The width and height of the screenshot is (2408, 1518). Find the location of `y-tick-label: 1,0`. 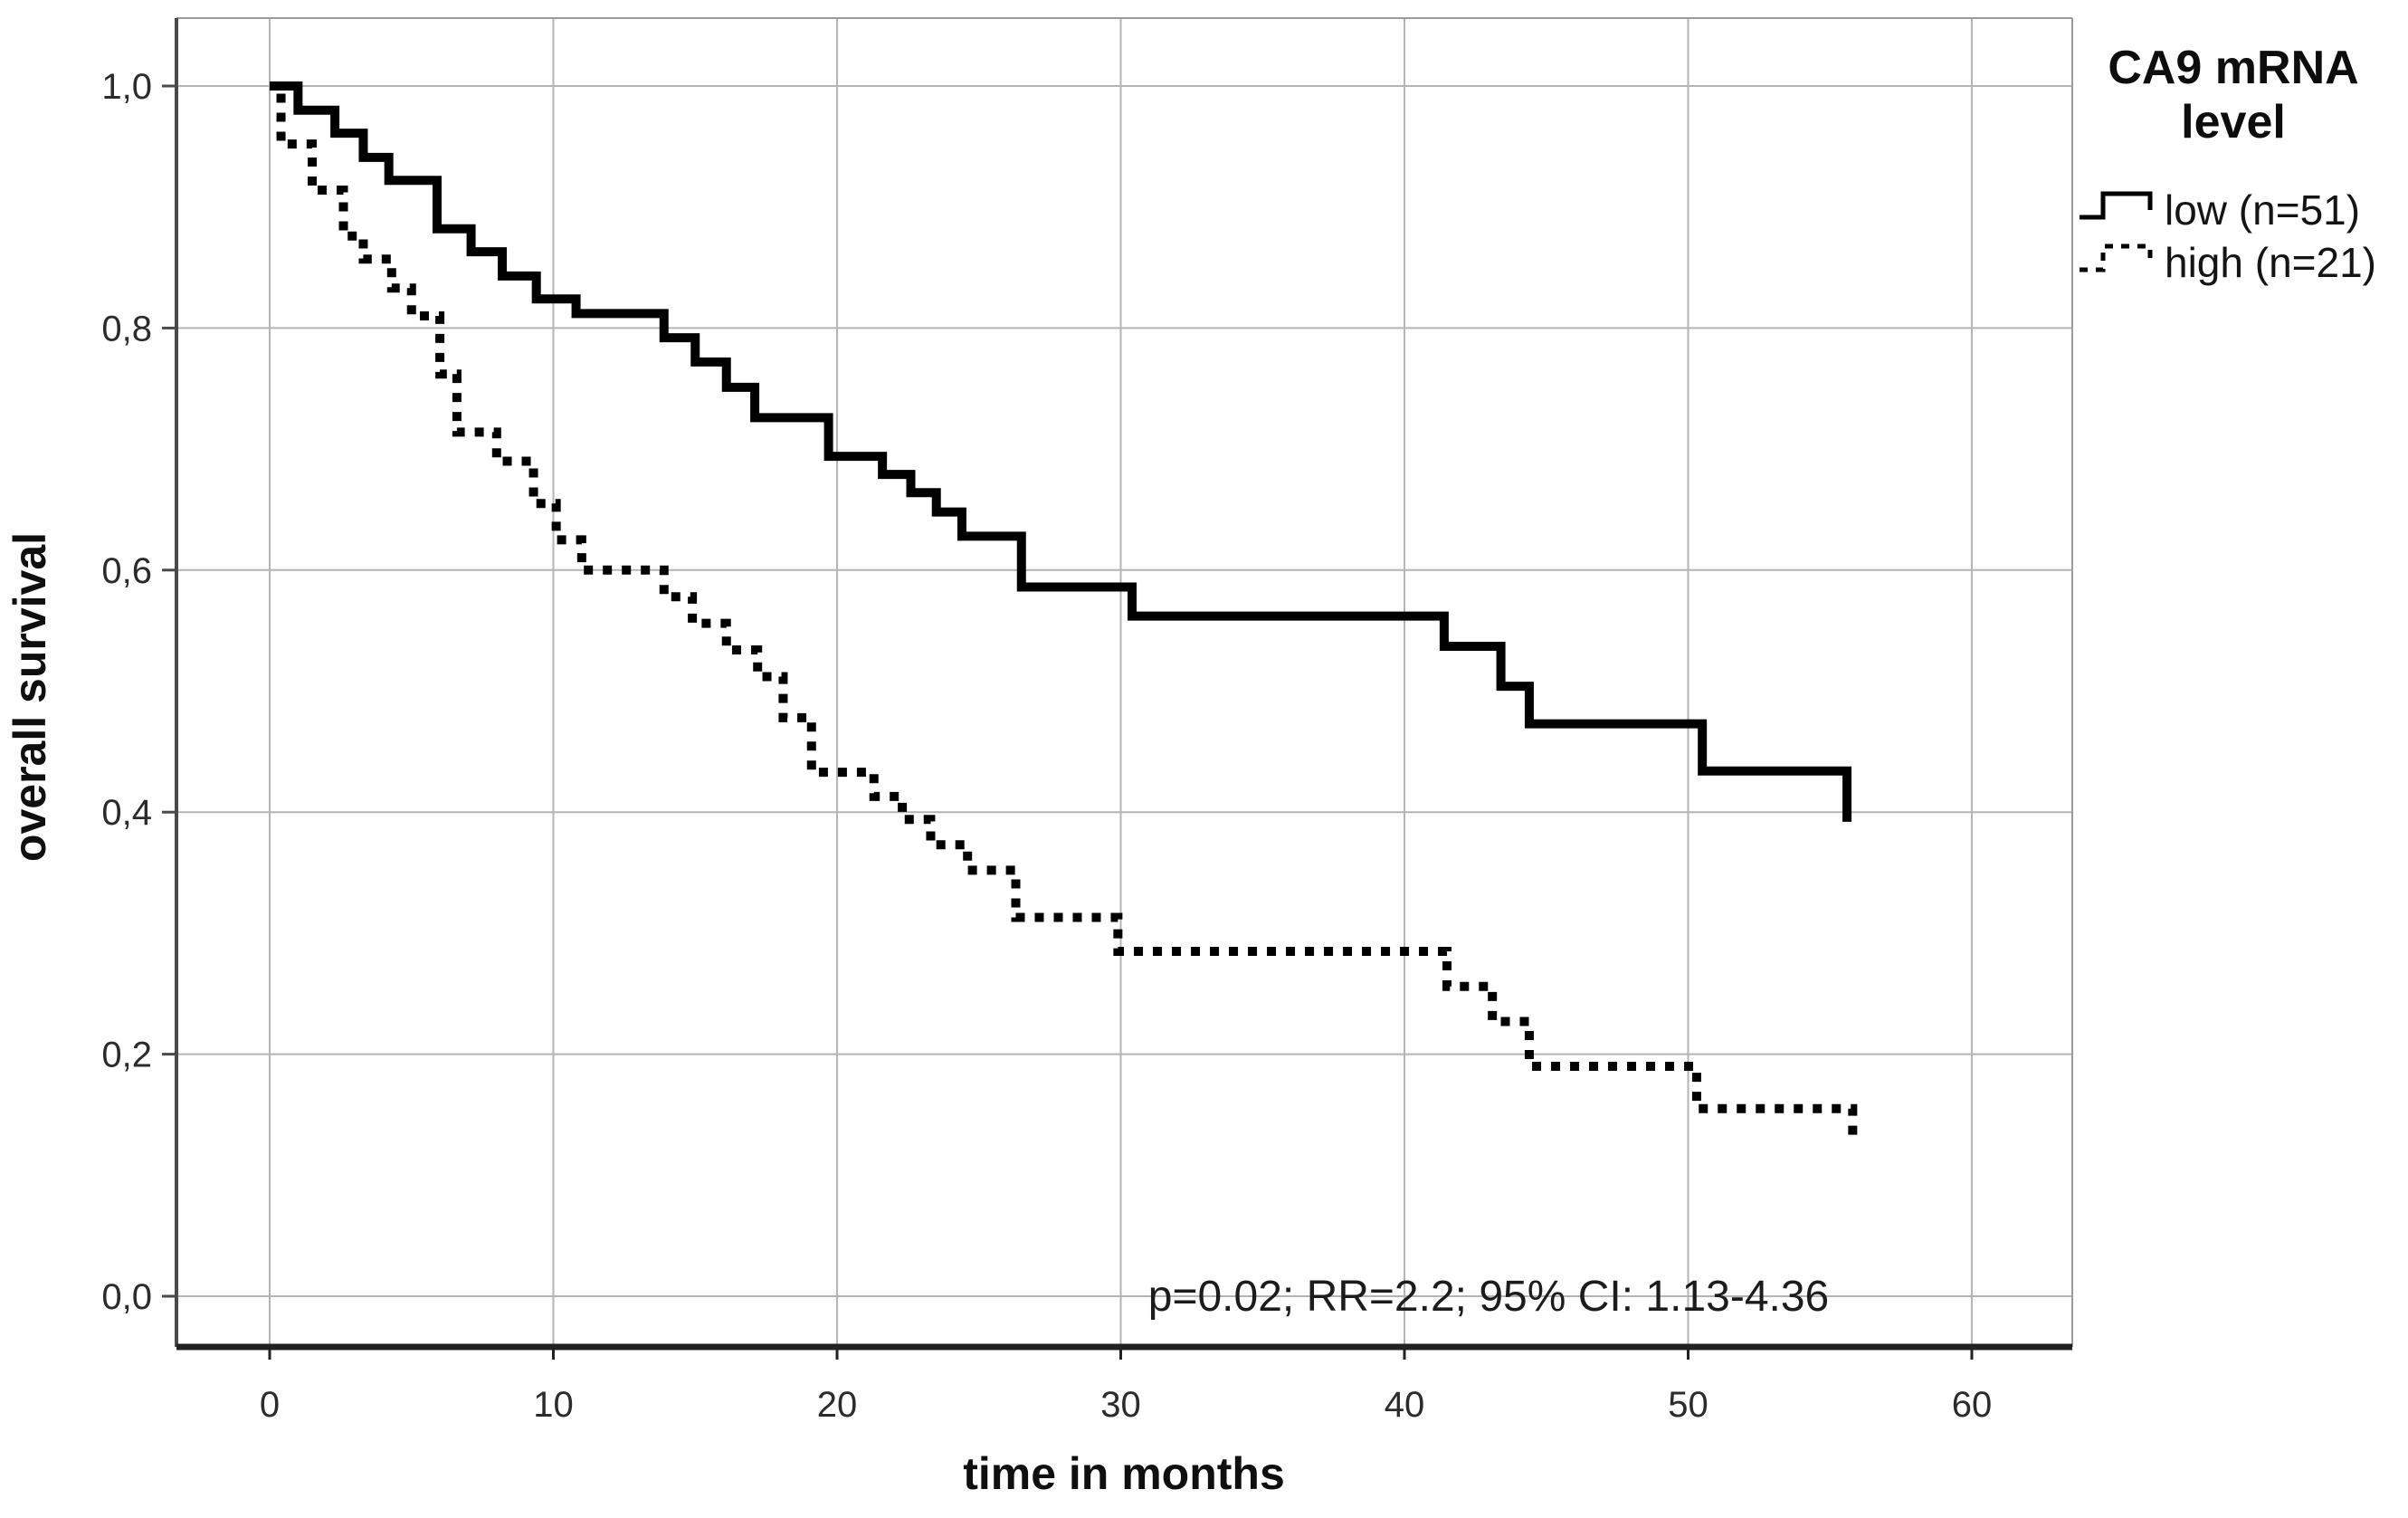

y-tick-label: 1,0 is located at coordinates (126, 87).